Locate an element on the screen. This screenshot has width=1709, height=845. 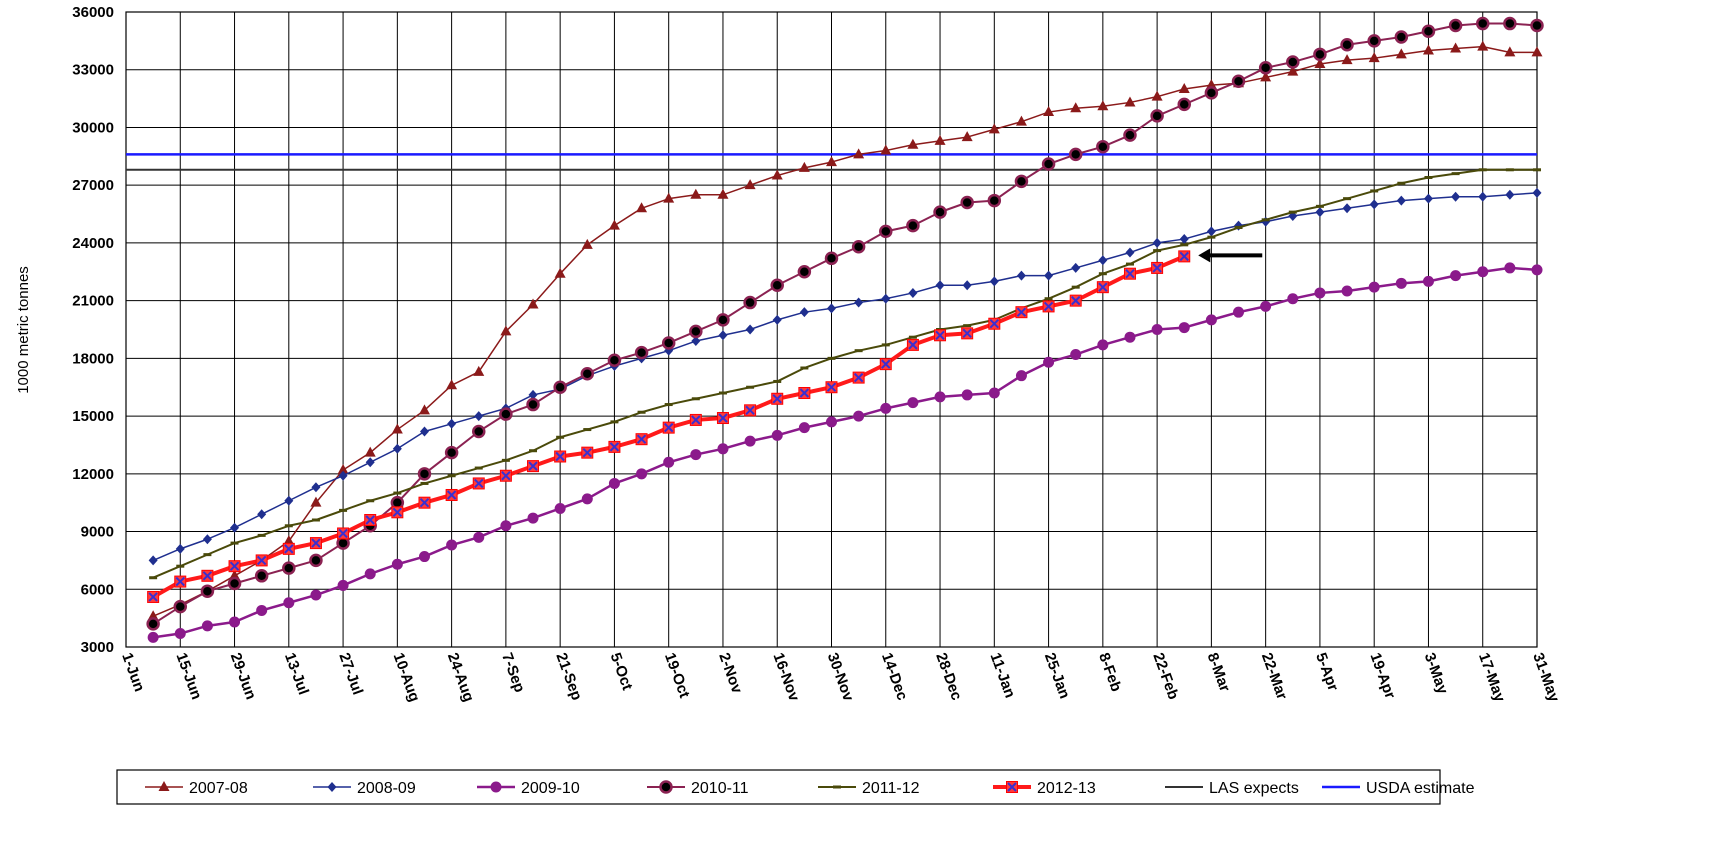
x-tick-label: 8-Feb is located at coordinates (1110, 672).